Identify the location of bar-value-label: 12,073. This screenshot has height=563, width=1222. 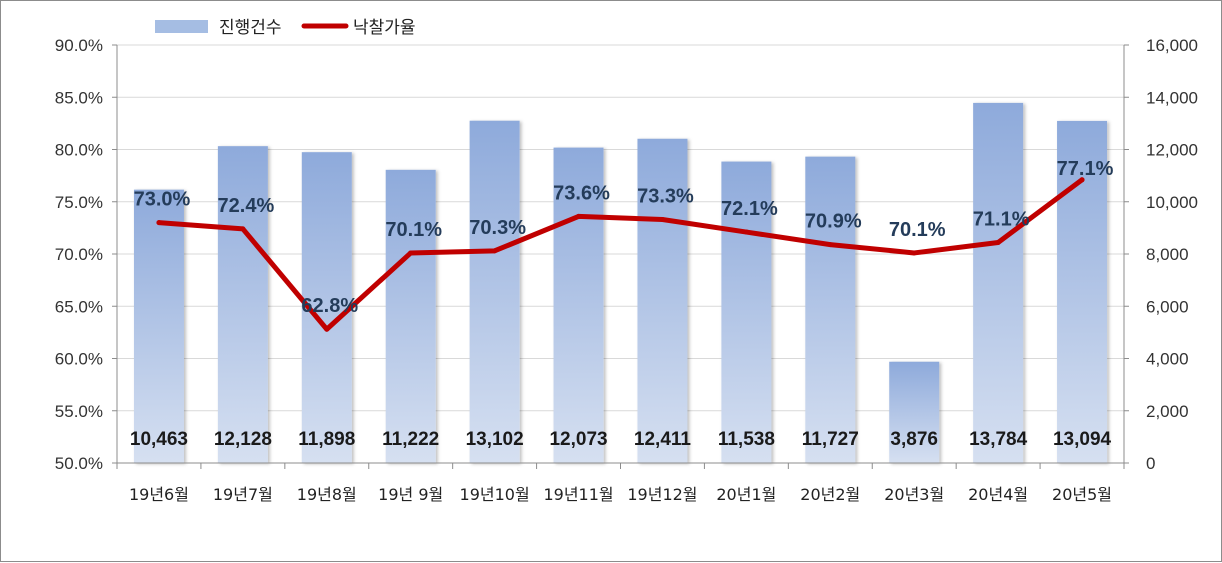
(578, 439).